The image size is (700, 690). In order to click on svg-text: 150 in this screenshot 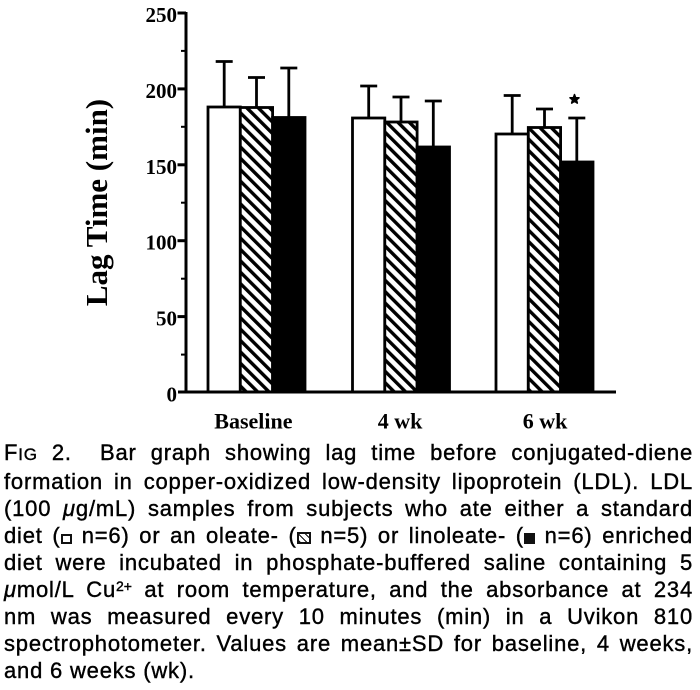, I will do `click(162, 167)`.